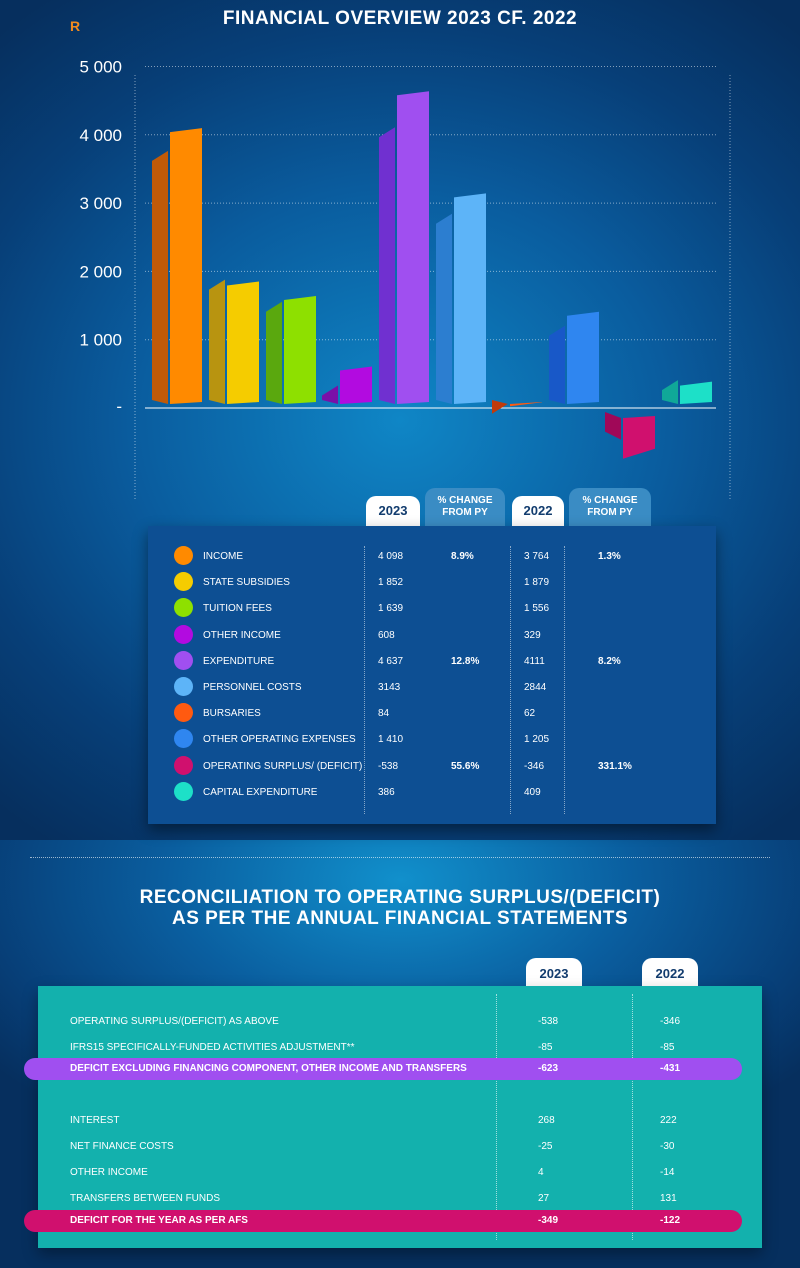 This screenshot has height=1268, width=800. I want to click on header-pct-change-2023: % CHANGE FROM PY, so click(465, 507).